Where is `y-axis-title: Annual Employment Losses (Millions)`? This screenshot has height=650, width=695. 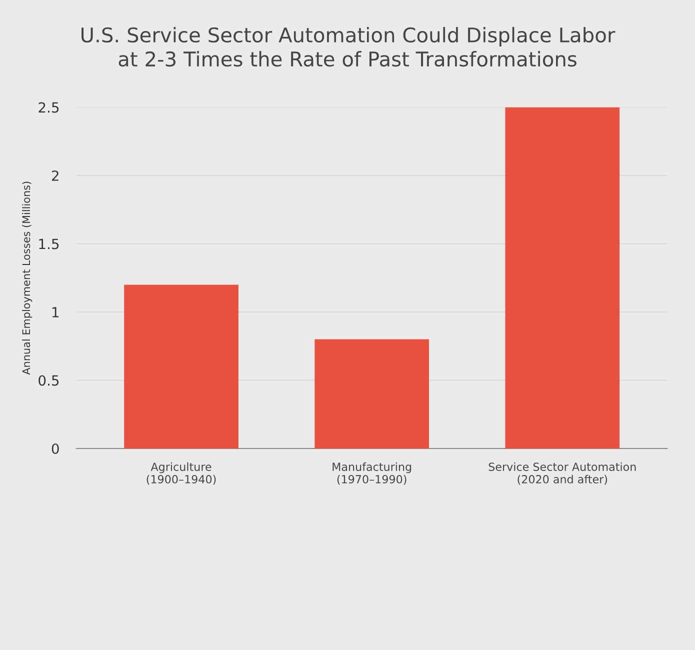 y-axis-title: Annual Employment Losses (Millions) is located at coordinates (27, 278).